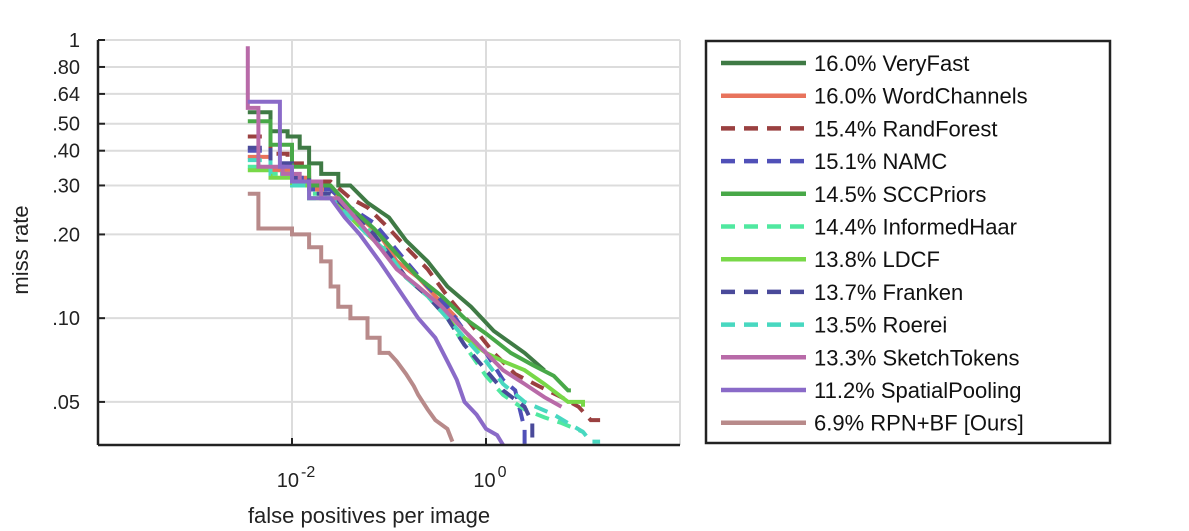 The height and width of the screenshot is (531, 1189). What do you see at coordinates (915, 227) in the screenshot?
I see `legend-label: 14.4% InformedHaar` at bounding box center [915, 227].